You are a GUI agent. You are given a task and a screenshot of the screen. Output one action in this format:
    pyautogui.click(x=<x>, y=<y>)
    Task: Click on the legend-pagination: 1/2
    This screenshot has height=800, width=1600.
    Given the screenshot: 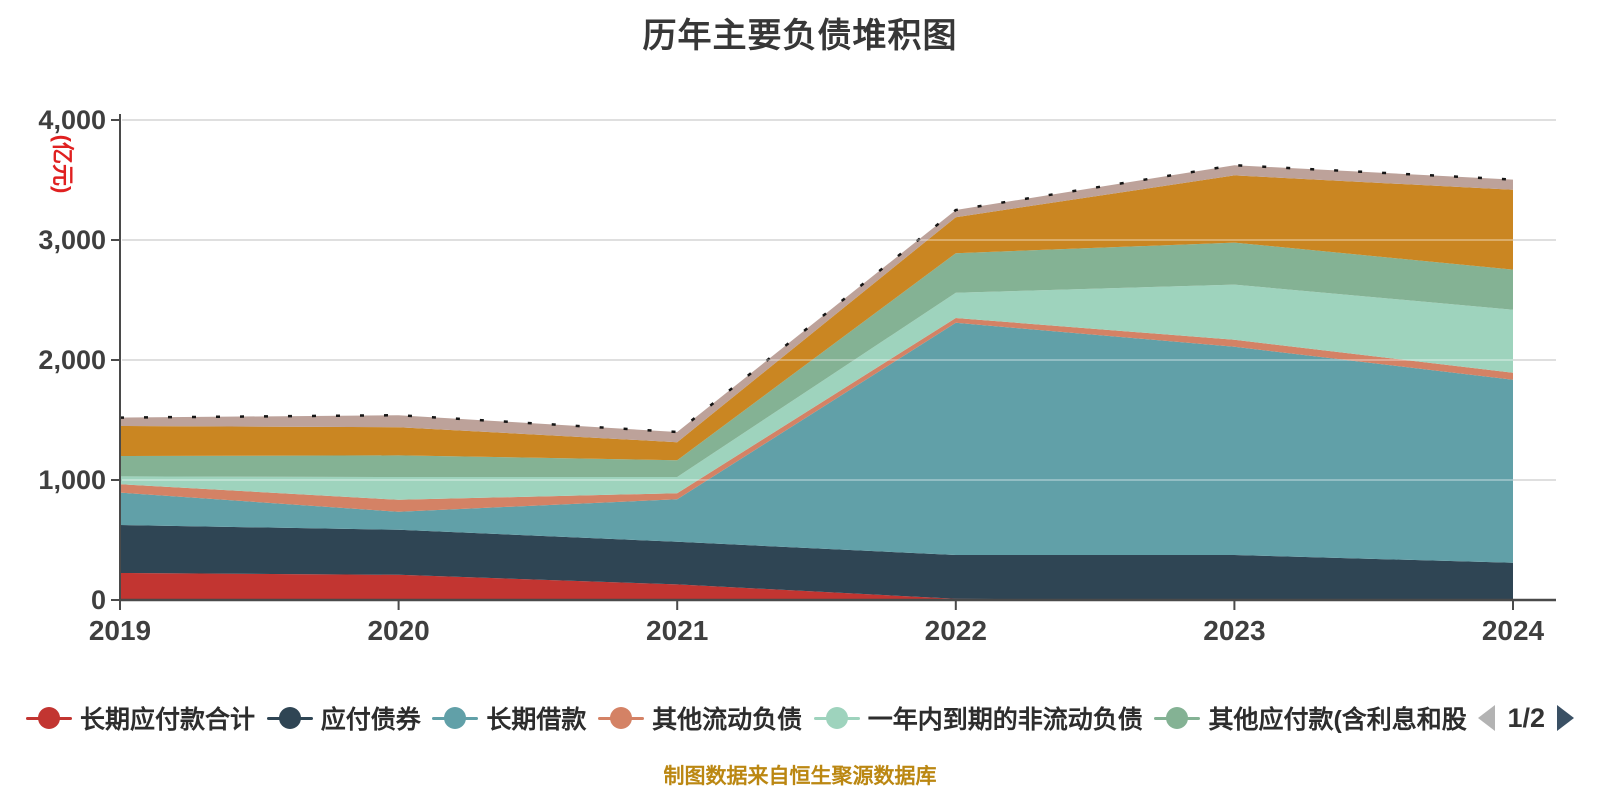 What is the action you would take?
    pyautogui.click(x=1526, y=718)
    